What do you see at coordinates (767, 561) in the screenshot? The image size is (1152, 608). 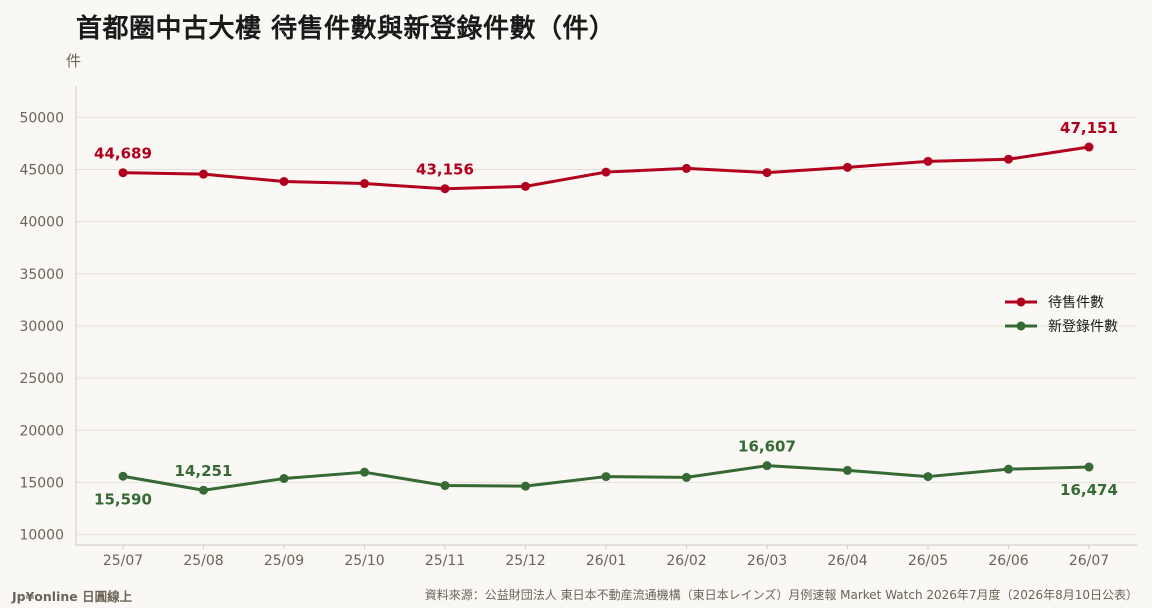 I see `x-tick-label: 26/03` at bounding box center [767, 561].